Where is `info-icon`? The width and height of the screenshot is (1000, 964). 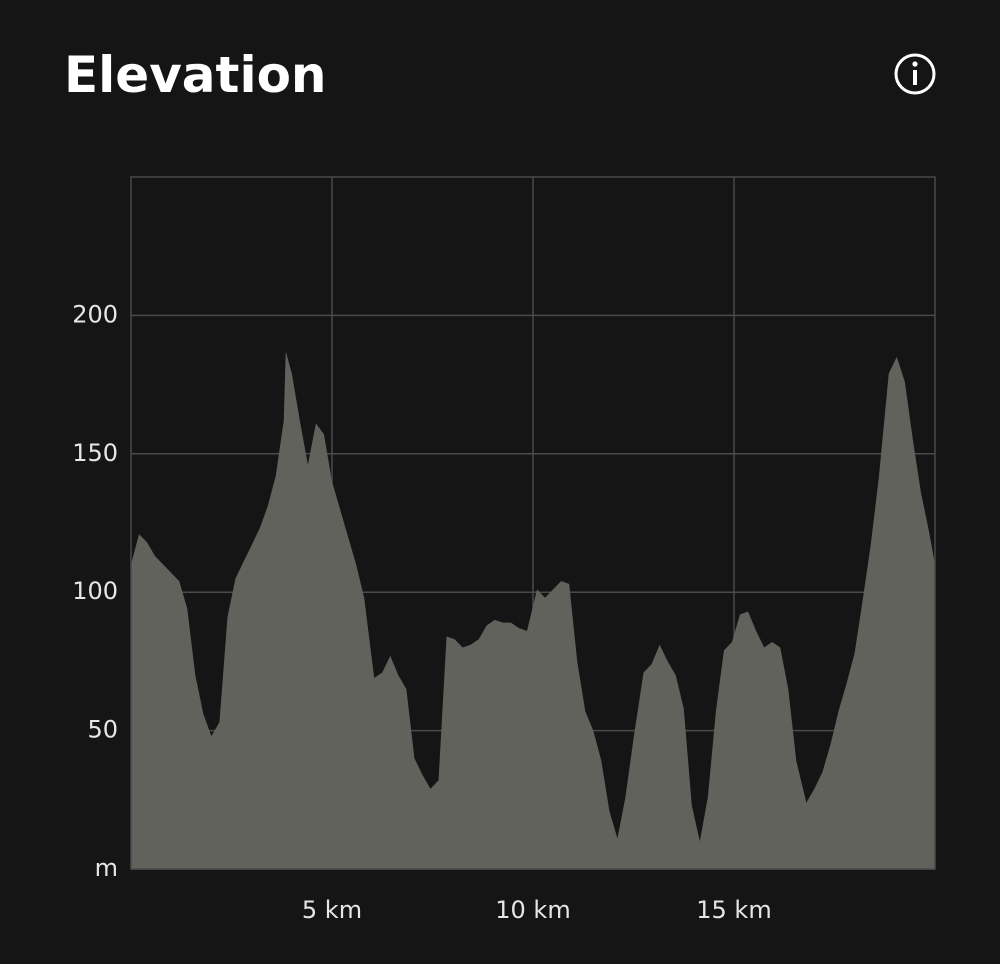 info-icon is located at coordinates (915, 74).